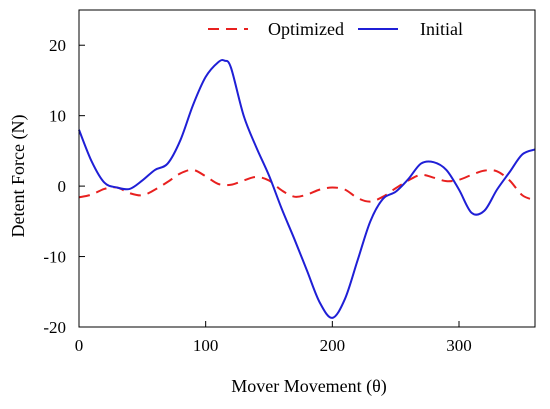  Describe the element at coordinates (57, 45) in the screenshot. I see `y-tick-label: 20` at that location.